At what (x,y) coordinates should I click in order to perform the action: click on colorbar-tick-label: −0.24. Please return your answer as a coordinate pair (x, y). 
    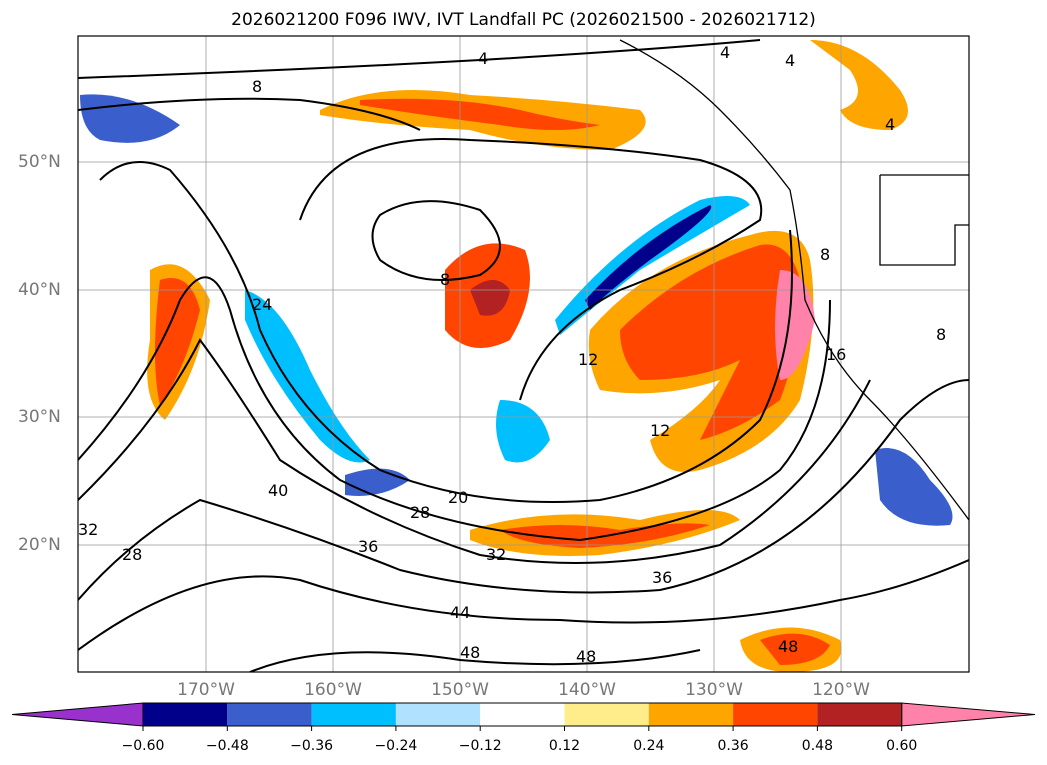
    Looking at the image, I should click on (396, 746).